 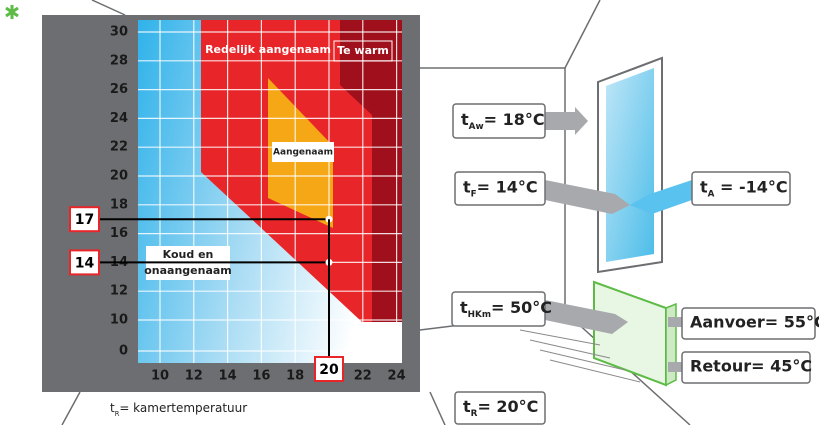 I want to click on x-tick-label: 10, so click(x=160, y=376).